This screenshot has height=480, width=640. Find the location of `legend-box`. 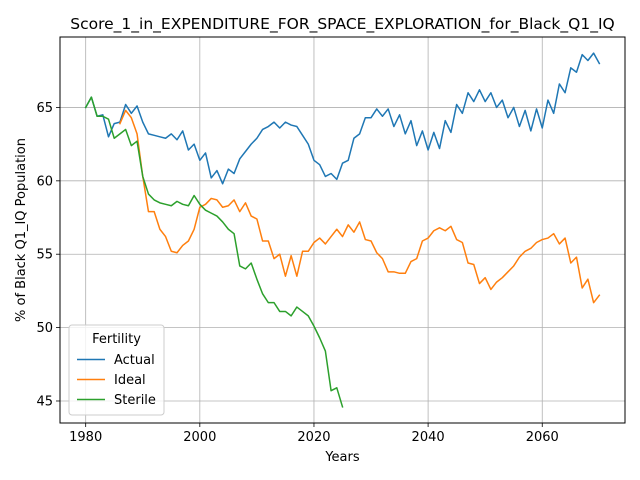

legend-box is located at coordinates (116, 370).